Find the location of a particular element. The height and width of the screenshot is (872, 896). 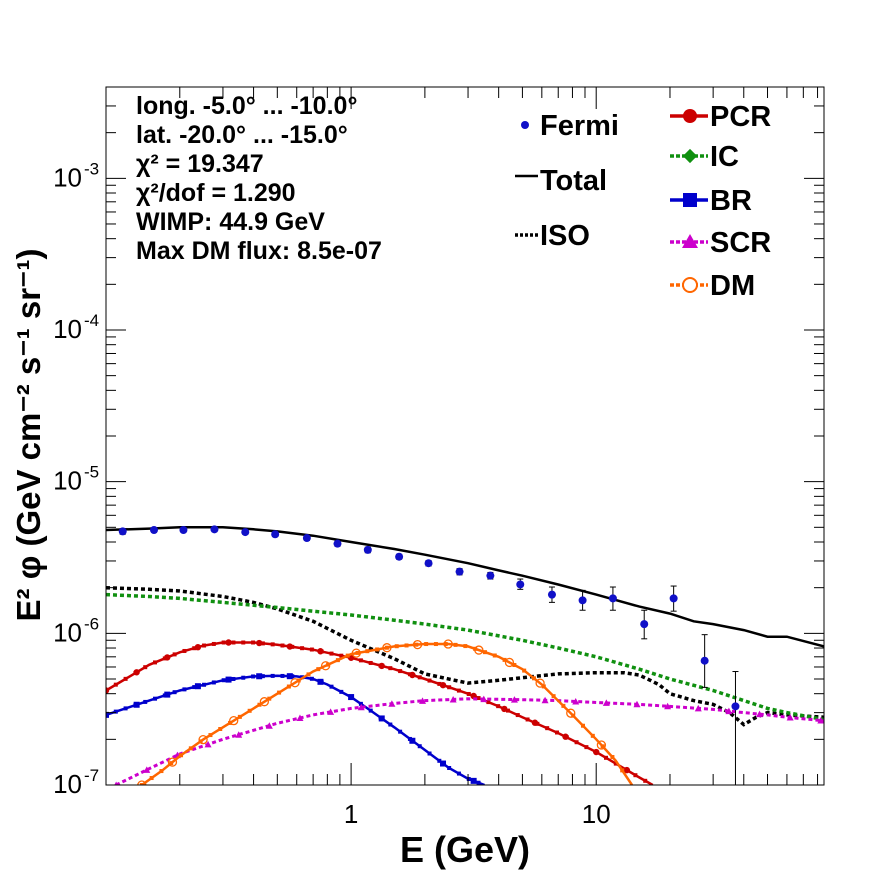

info-line: χ² = 19.347 is located at coordinates (200, 164).